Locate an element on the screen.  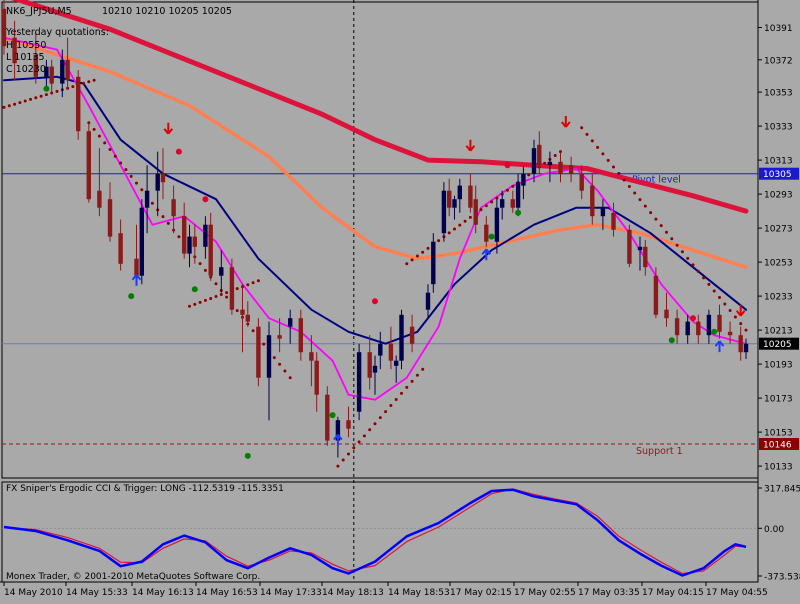
y-tick-label: 10153 is located at coordinates (778, 434).